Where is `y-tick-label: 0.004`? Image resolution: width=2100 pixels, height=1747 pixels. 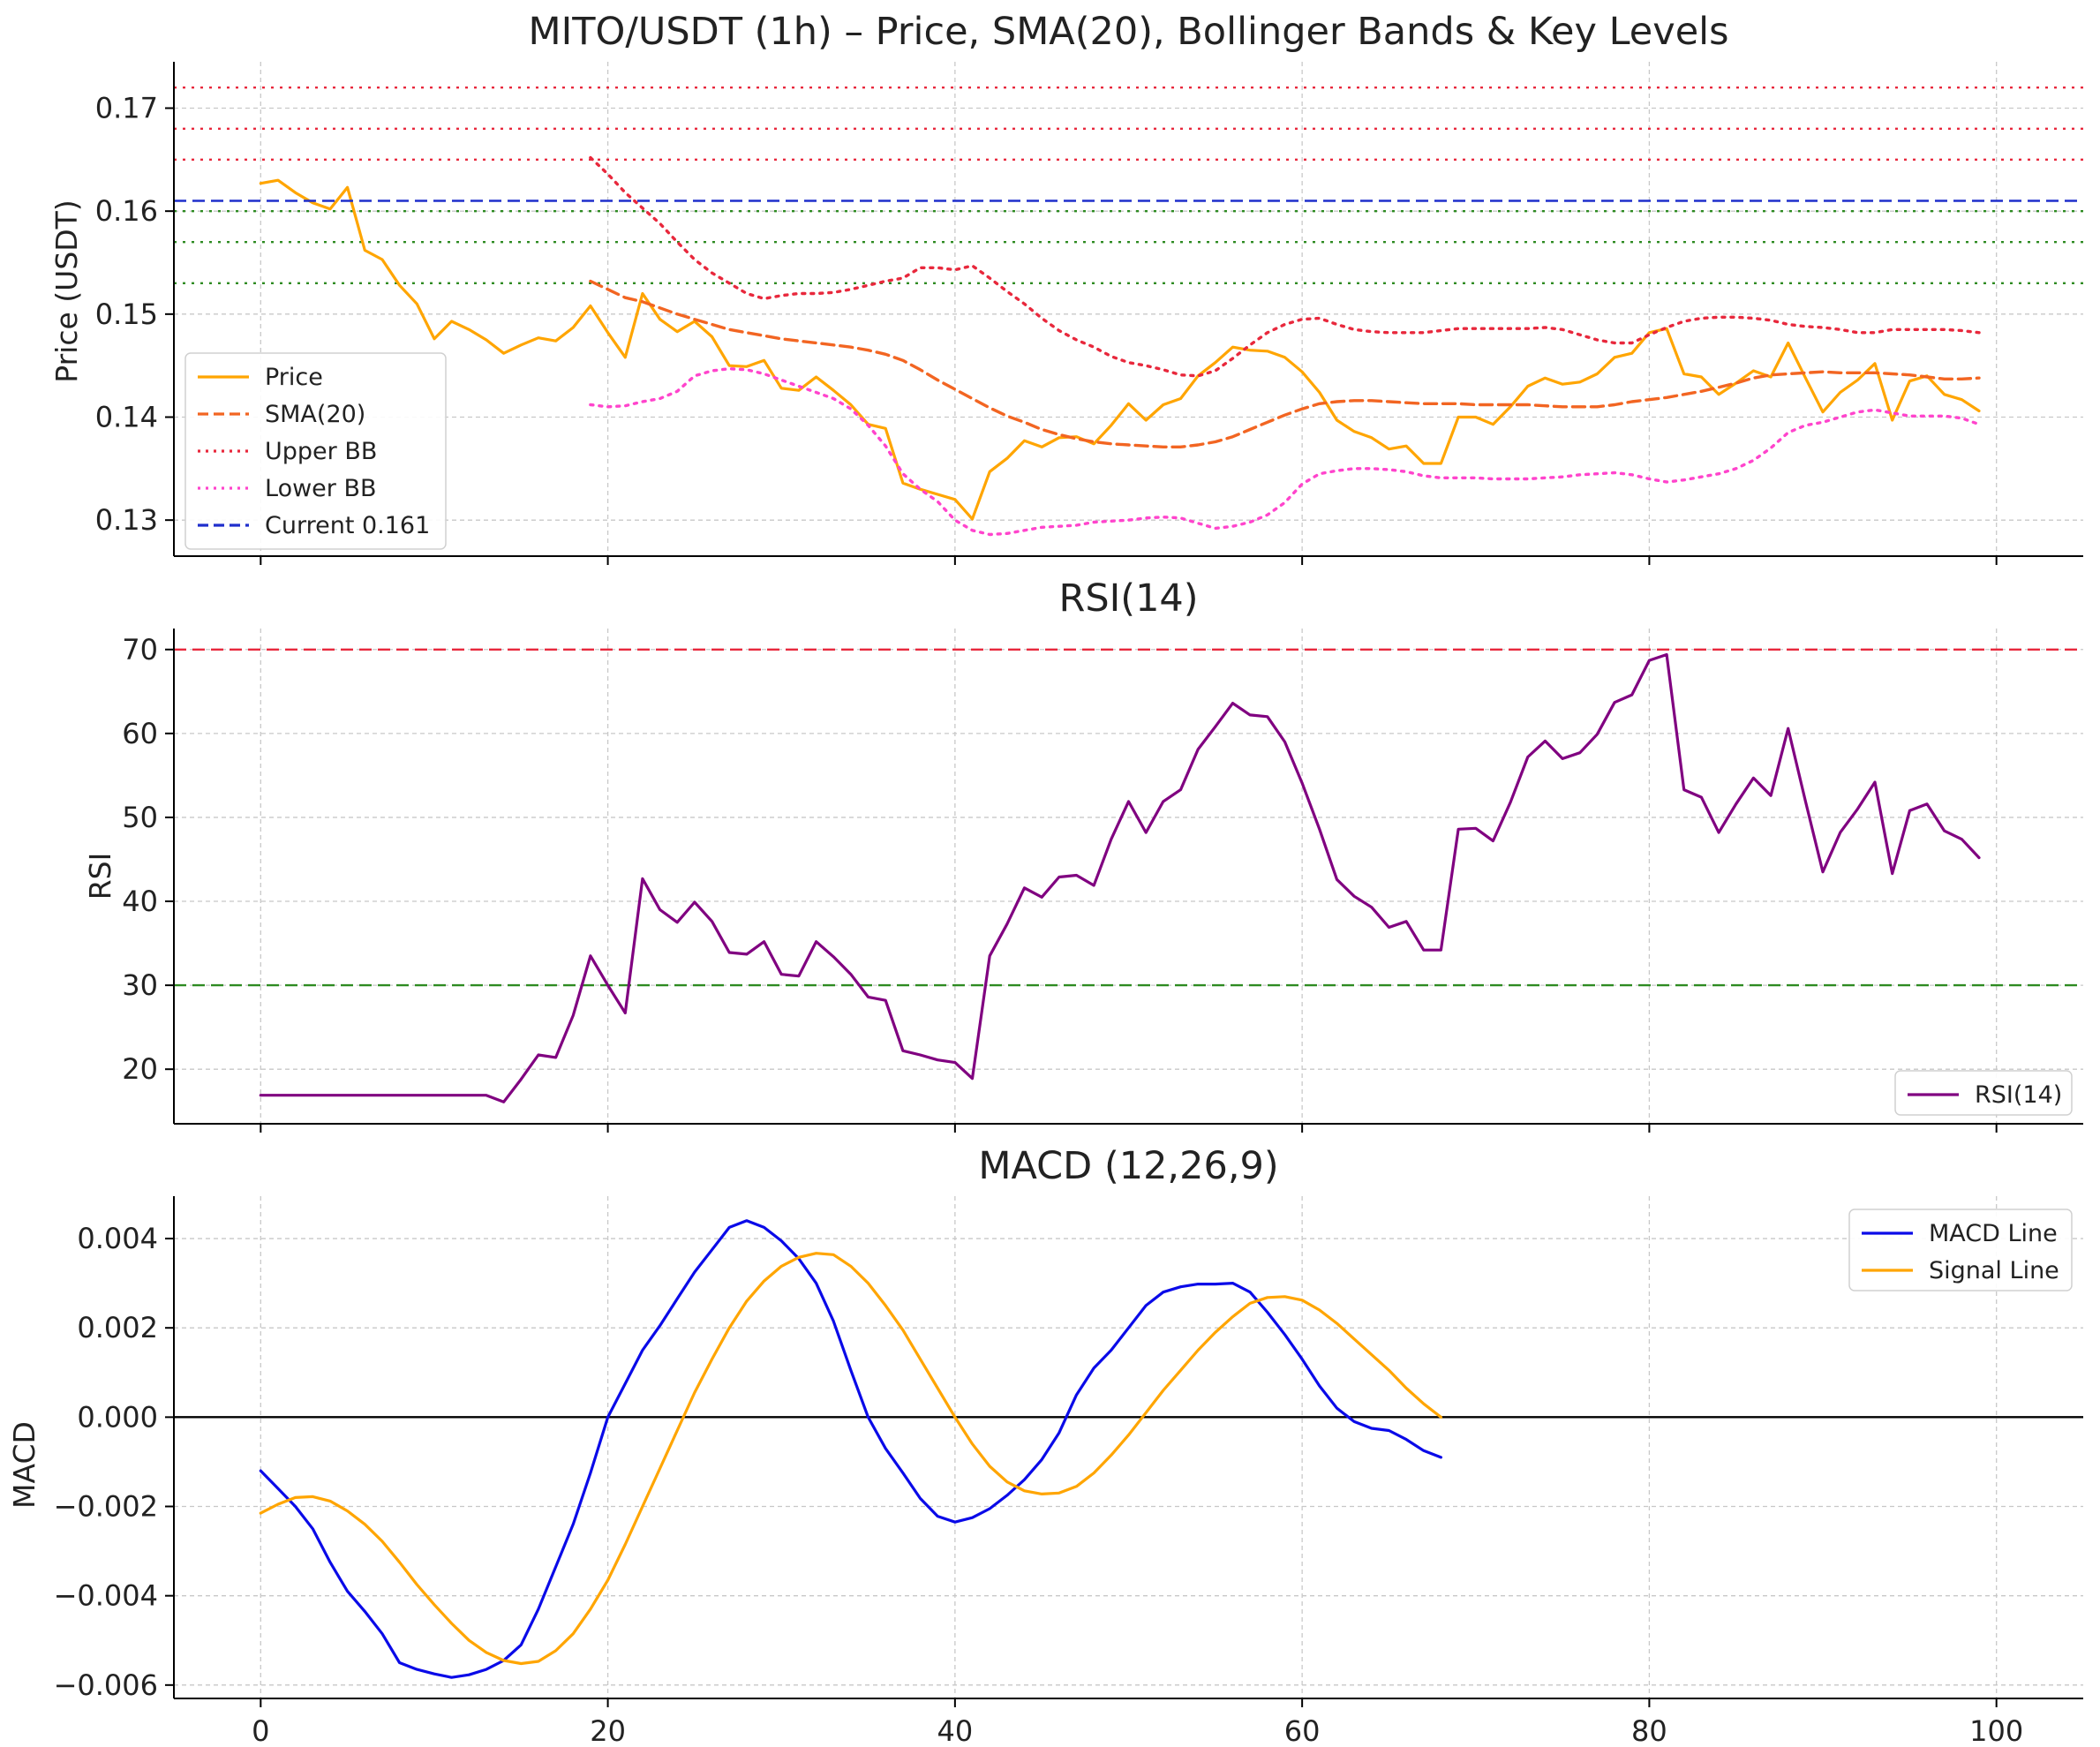
y-tick-label: 0.004 is located at coordinates (117, 1238).